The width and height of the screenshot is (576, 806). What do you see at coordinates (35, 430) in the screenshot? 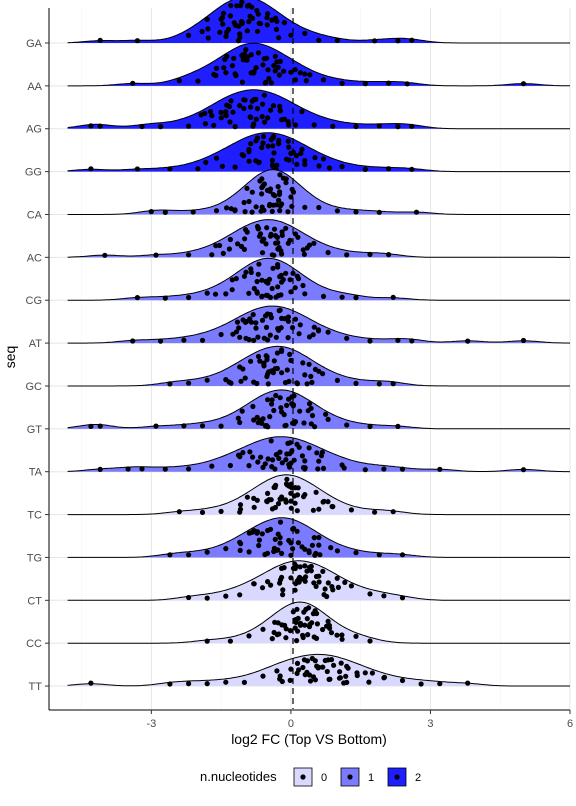
I see `y-tick-label: GT` at bounding box center [35, 430].